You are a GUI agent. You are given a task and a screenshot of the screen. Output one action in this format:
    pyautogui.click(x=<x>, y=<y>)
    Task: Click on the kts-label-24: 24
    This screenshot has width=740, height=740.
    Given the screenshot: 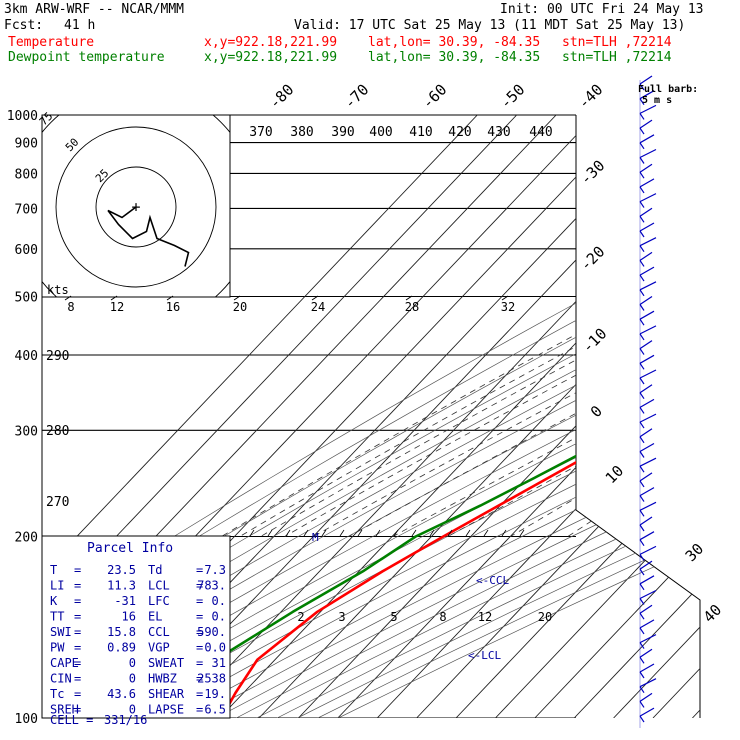 What is the action you would take?
    pyautogui.click(x=318, y=307)
    